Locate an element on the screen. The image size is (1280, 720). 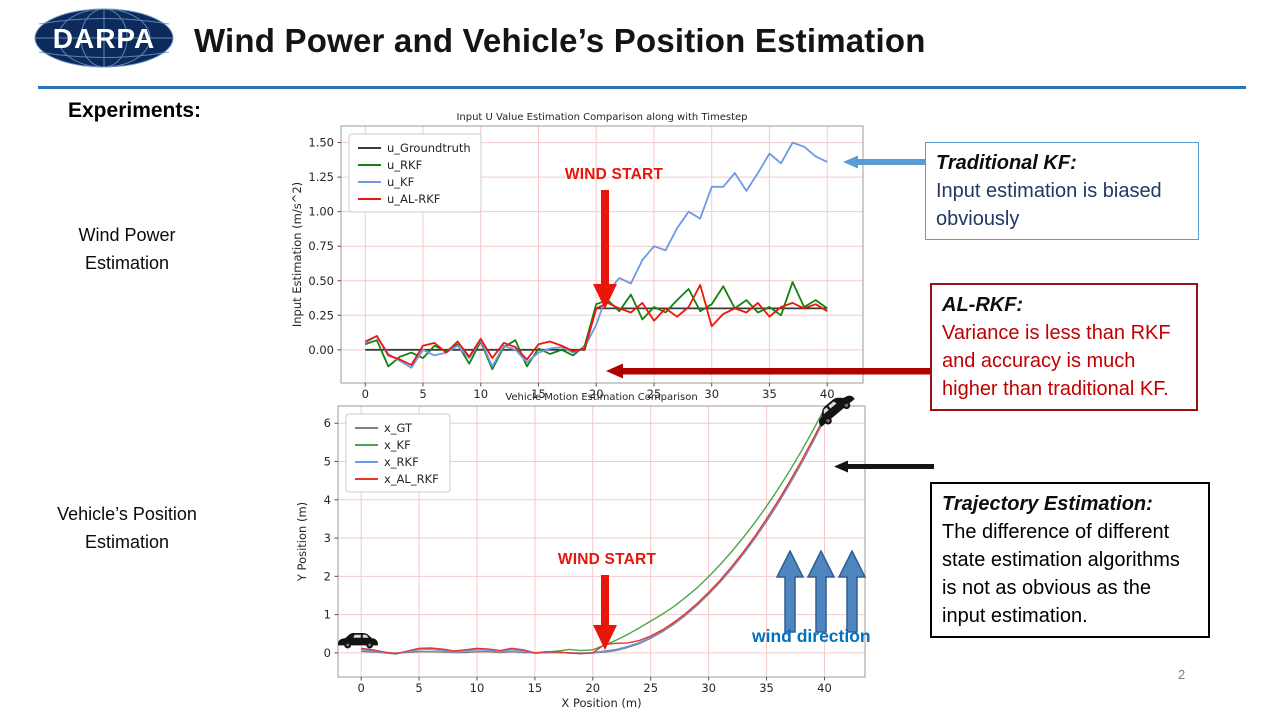
darpa-logo: DARPA is located at coordinates (104, 38).